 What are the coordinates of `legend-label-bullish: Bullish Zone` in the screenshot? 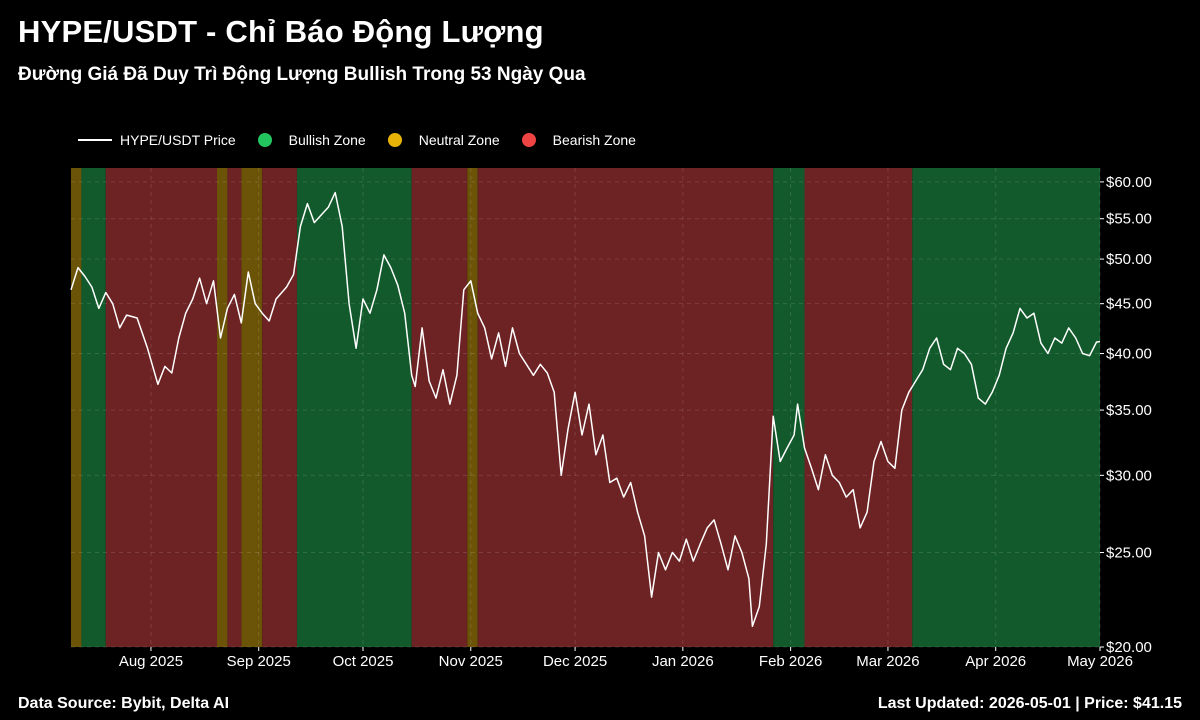 It's located at (327, 140).